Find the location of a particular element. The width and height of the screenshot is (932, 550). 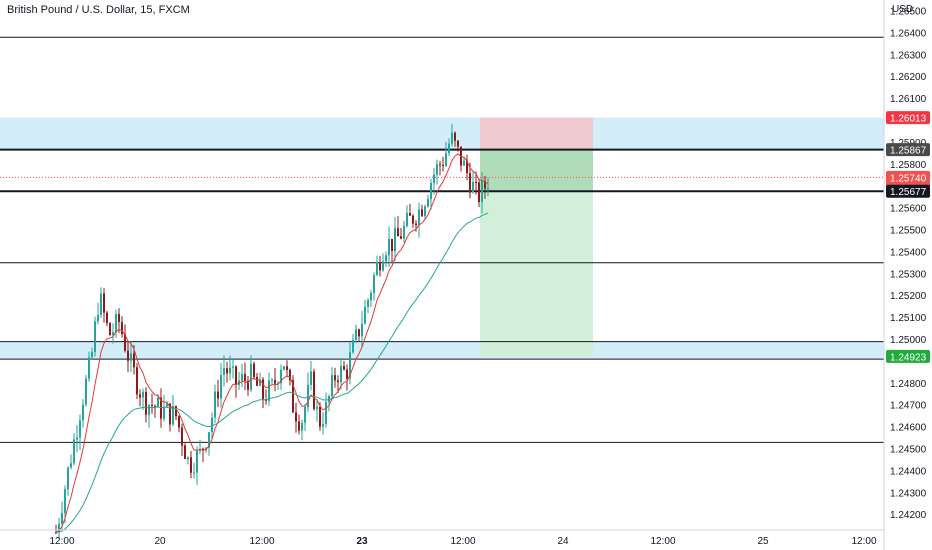

time-axis-label: 12:00 is located at coordinates (61, 541).